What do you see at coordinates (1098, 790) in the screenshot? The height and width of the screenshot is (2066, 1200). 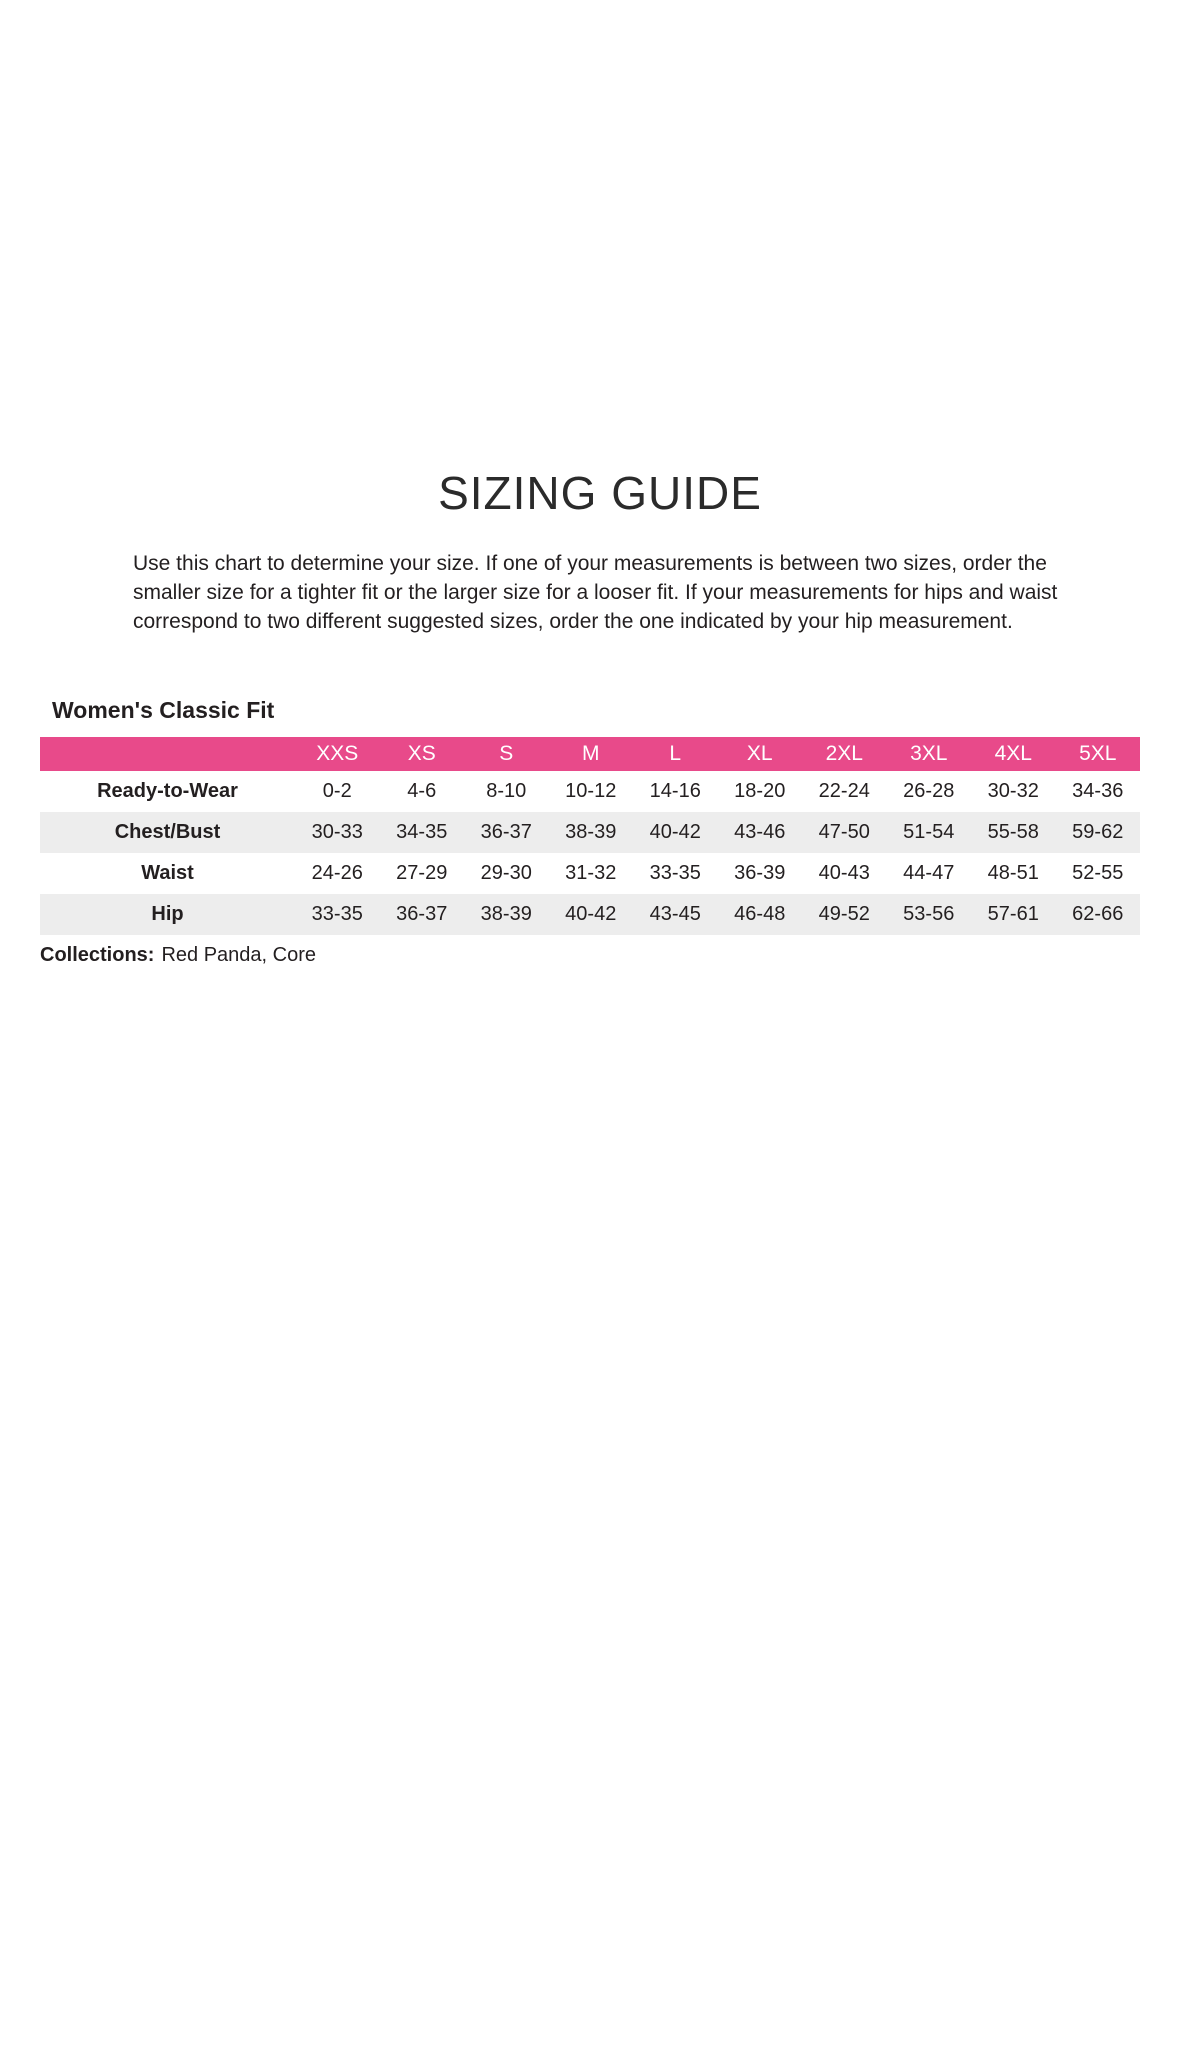 I see `size-value: 34-36` at bounding box center [1098, 790].